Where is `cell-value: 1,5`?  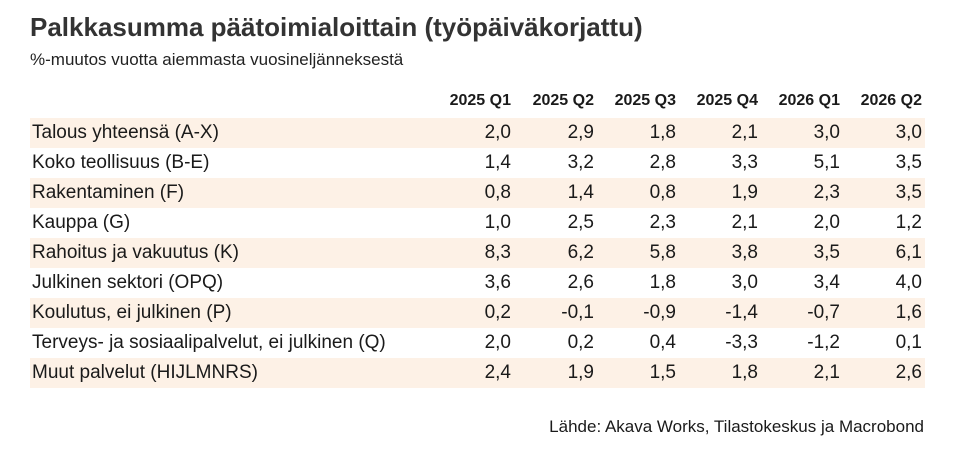 cell-value: 1,5 is located at coordinates (662, 372).